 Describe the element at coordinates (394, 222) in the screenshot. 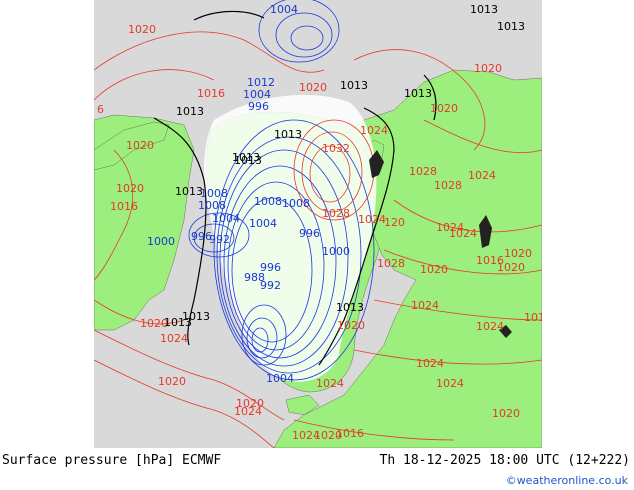

I see `isobar-label: 120` at that location.